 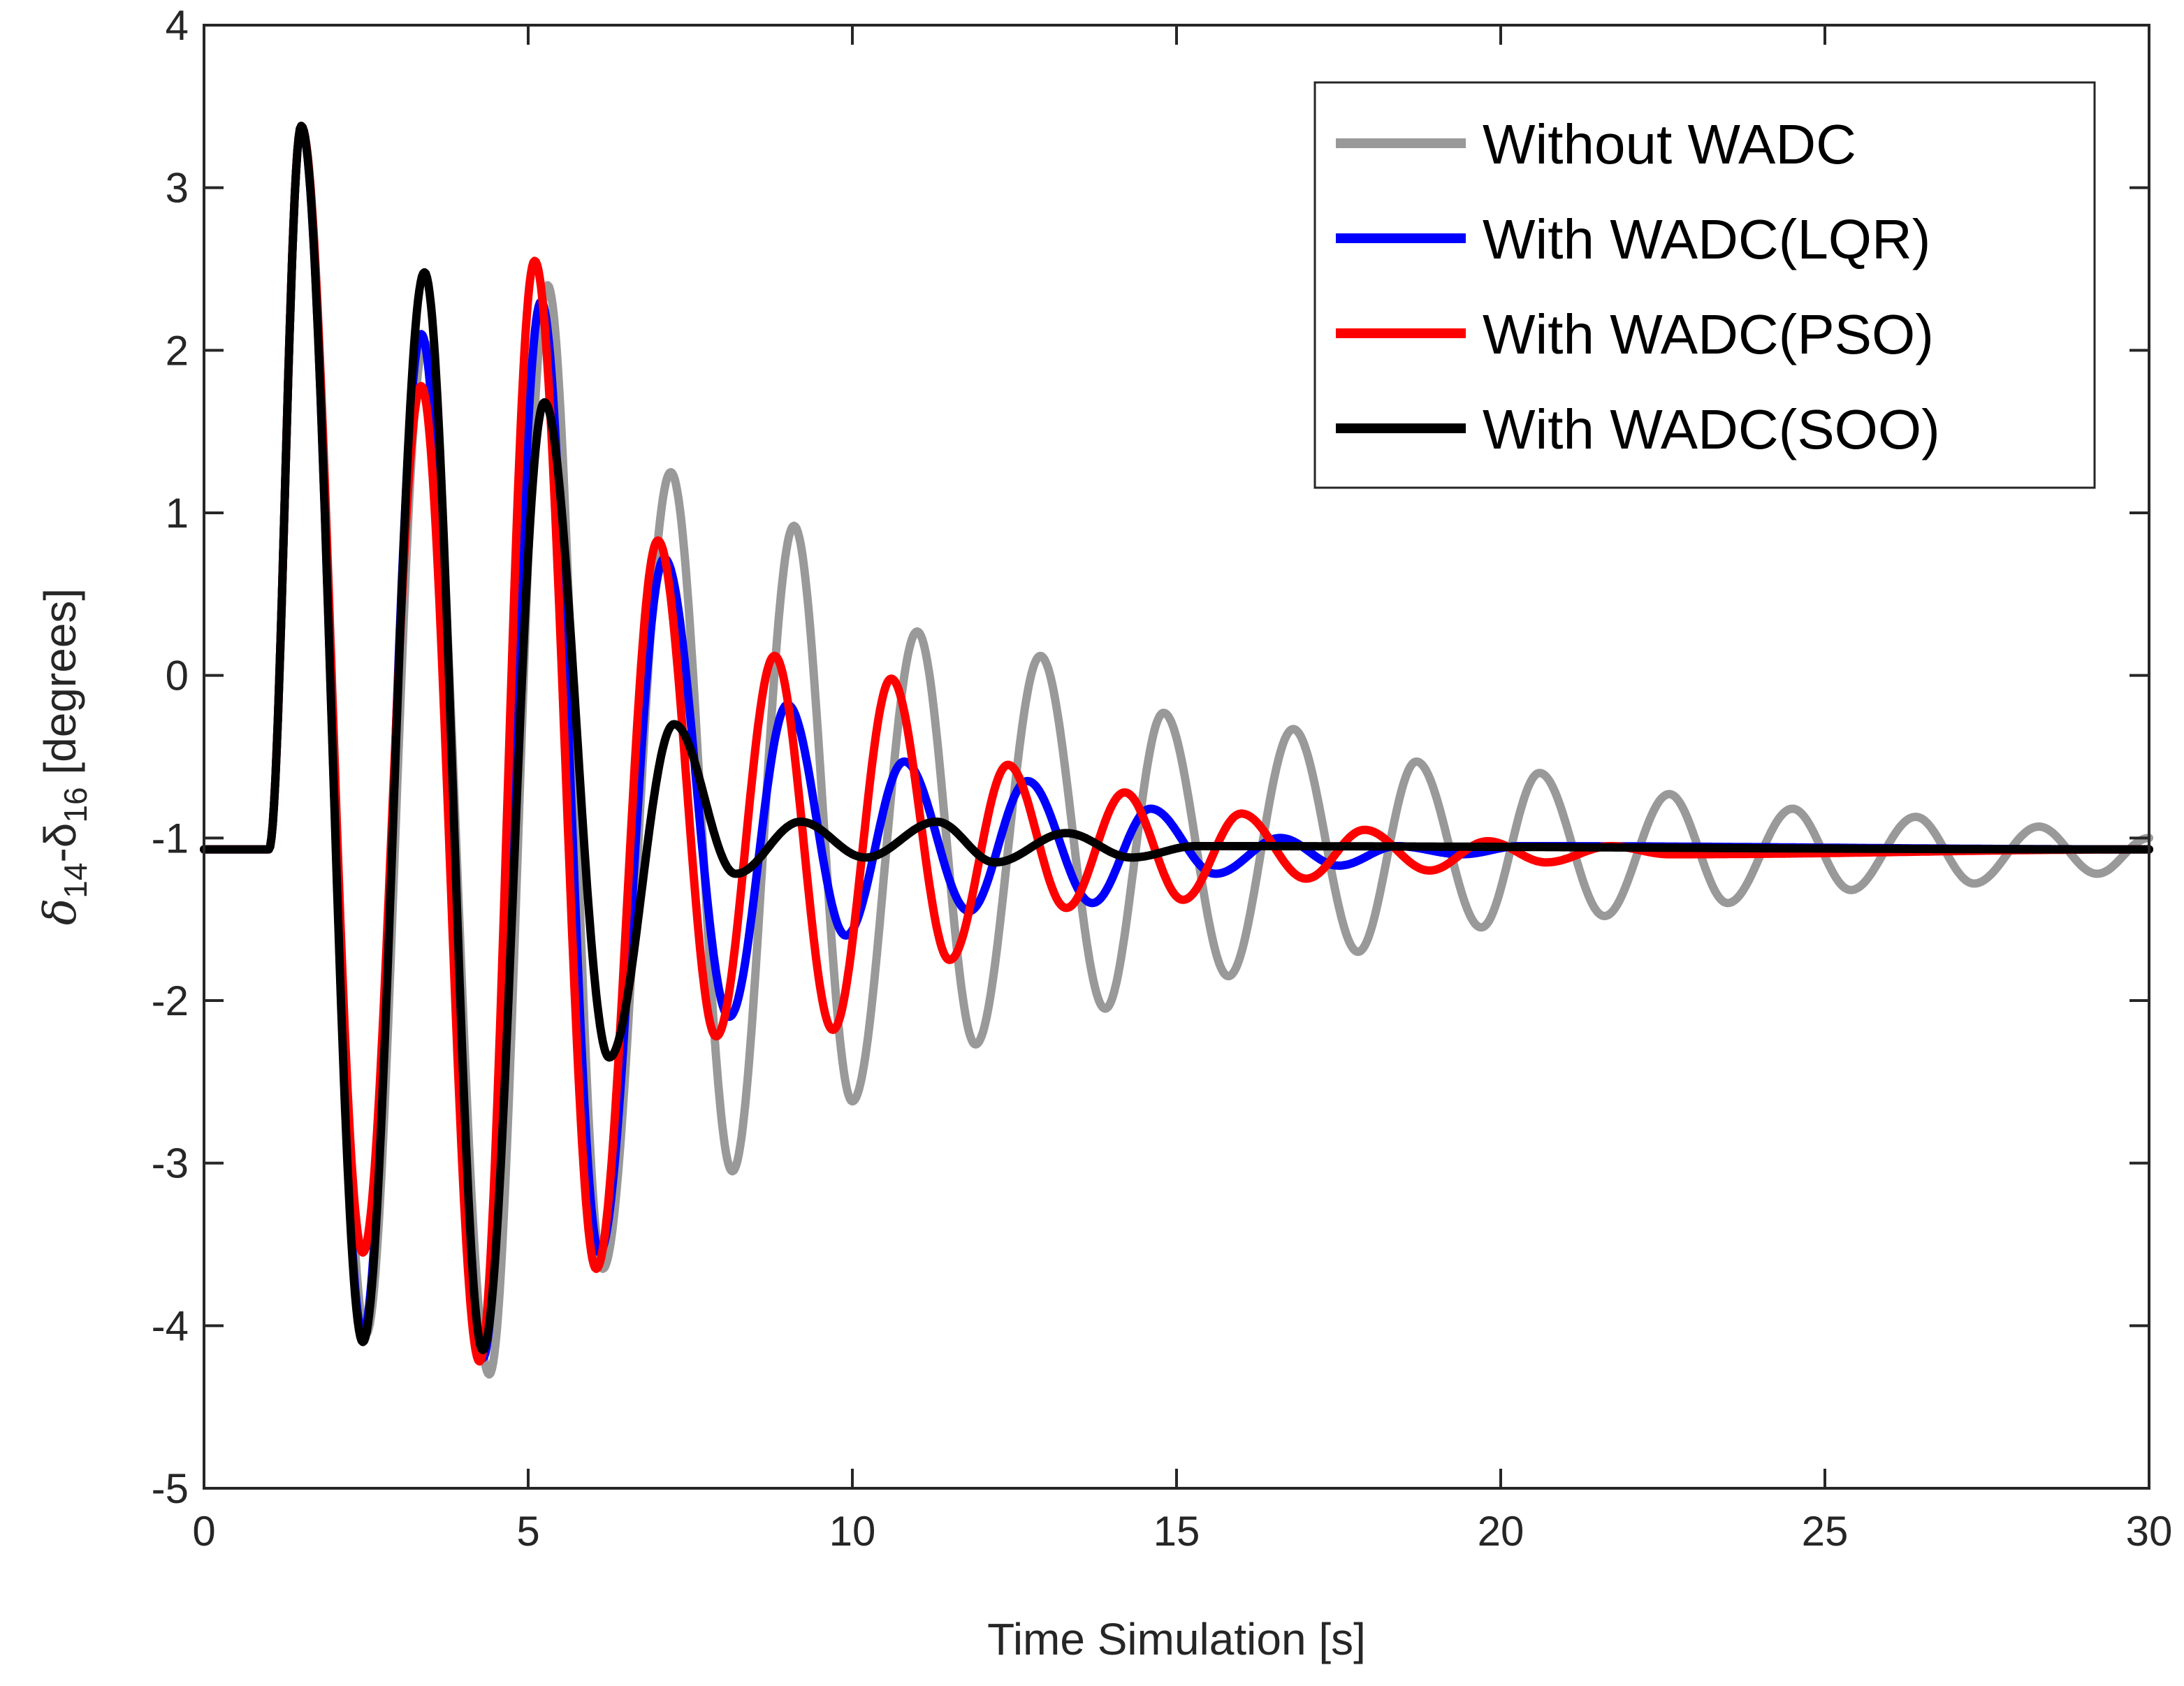 I want to click on y-tick-label: 2, so click(x=177, y=350).